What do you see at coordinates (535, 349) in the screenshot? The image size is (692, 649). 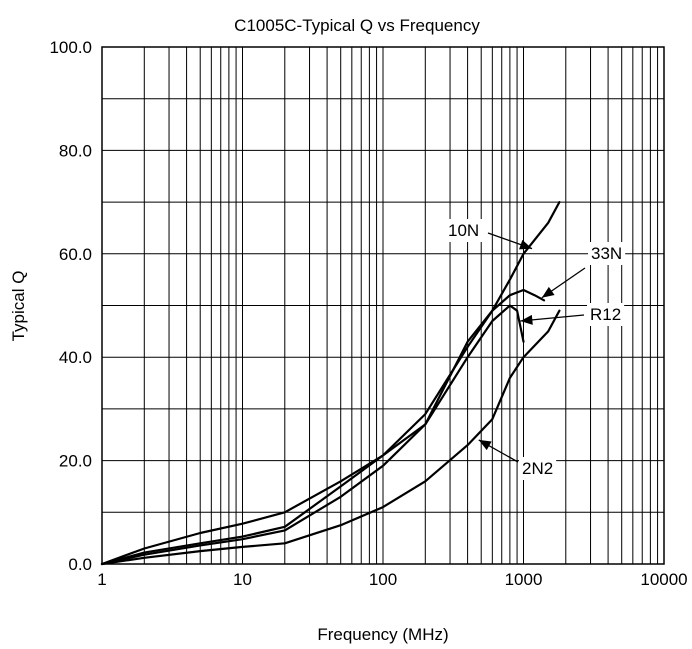 I see `annotation-layer: 10N 33N R12 2N2` at bounding box center [535, 349].